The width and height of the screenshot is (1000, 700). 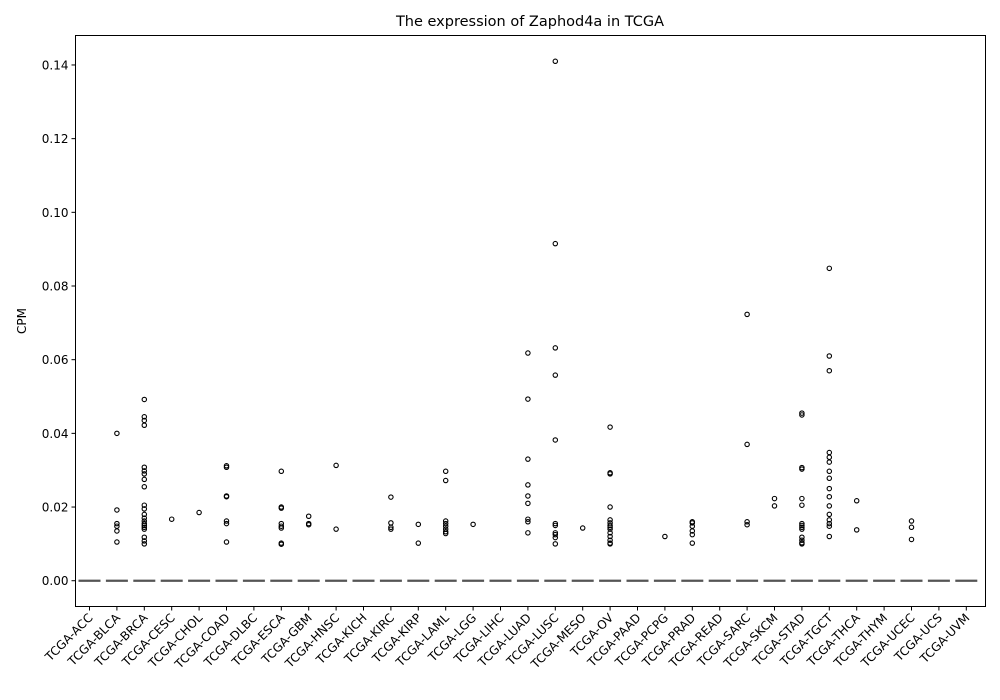 I want to click on y-tick-label: 0.00, so click(x=55, y=581).